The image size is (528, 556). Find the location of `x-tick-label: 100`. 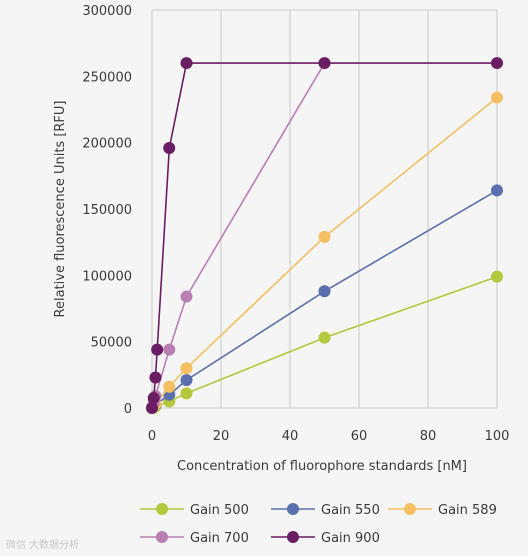

x-tick-label: 100 is located at coordinates (497, 436).